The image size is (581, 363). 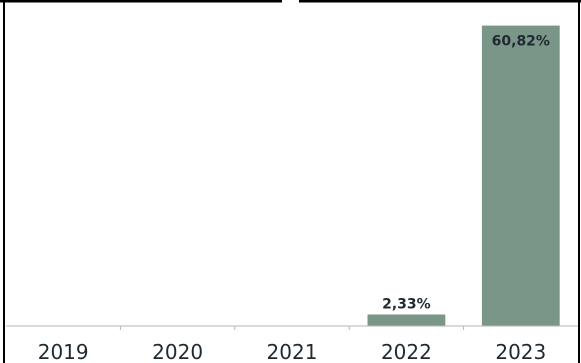 I want to click on x-tick-label-2023: 2023, so click(x=520, y=351).